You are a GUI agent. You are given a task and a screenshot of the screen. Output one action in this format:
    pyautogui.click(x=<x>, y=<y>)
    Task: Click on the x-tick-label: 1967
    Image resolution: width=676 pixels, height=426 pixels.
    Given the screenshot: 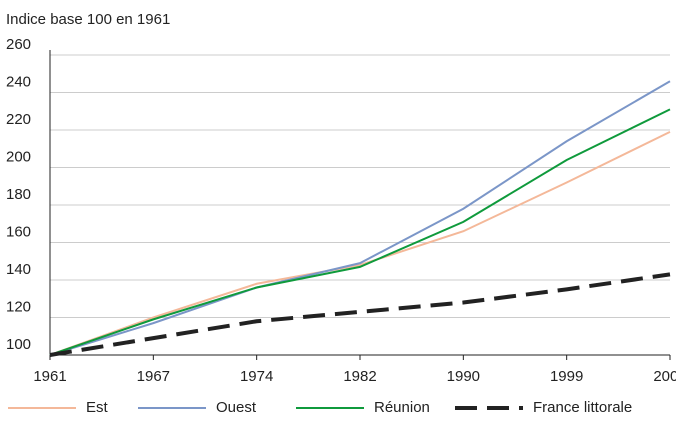 What is the action you would take?
    pyautogui.click(x=153, y=376)
    